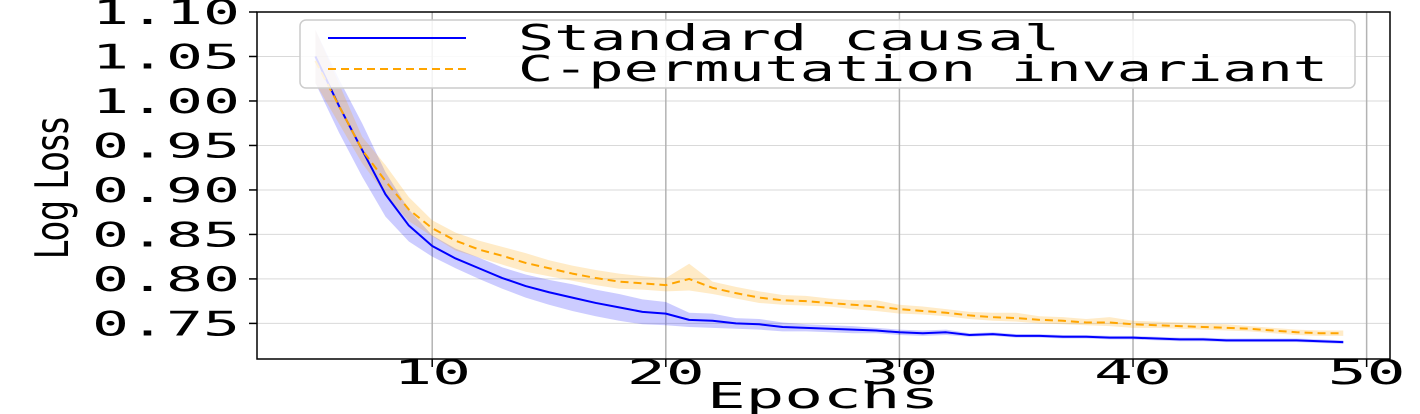 The image size is (1420, 414). Describe the element at coordinates (923, 69) in the screenshot. I see `legend-label-c-permutation-invariant: C-permutation invariant` at that location.